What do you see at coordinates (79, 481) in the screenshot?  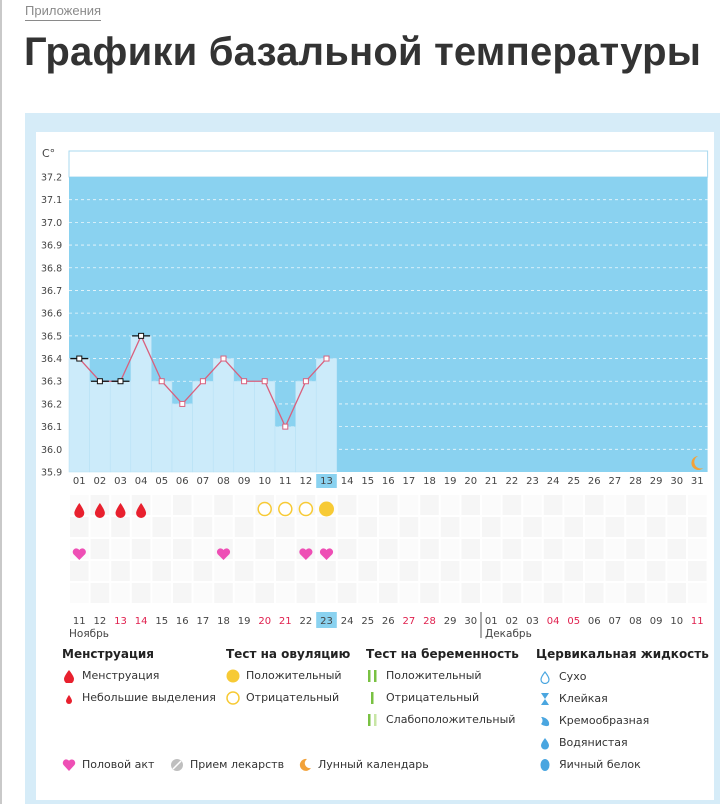 I see `cycle-day-label: 01` at bounding box center [79, 481].